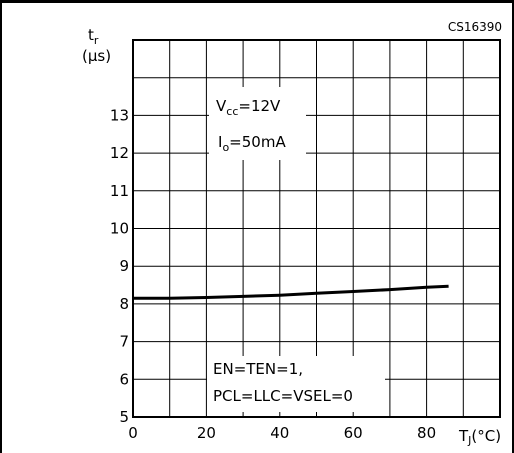 This screenshot has height=453, width=514. Describe the element at coordinates (283, 396) in the screenshot. I see `condition-pcl-llc-vsel: PCL=LLC=VSEL=0` at that location.